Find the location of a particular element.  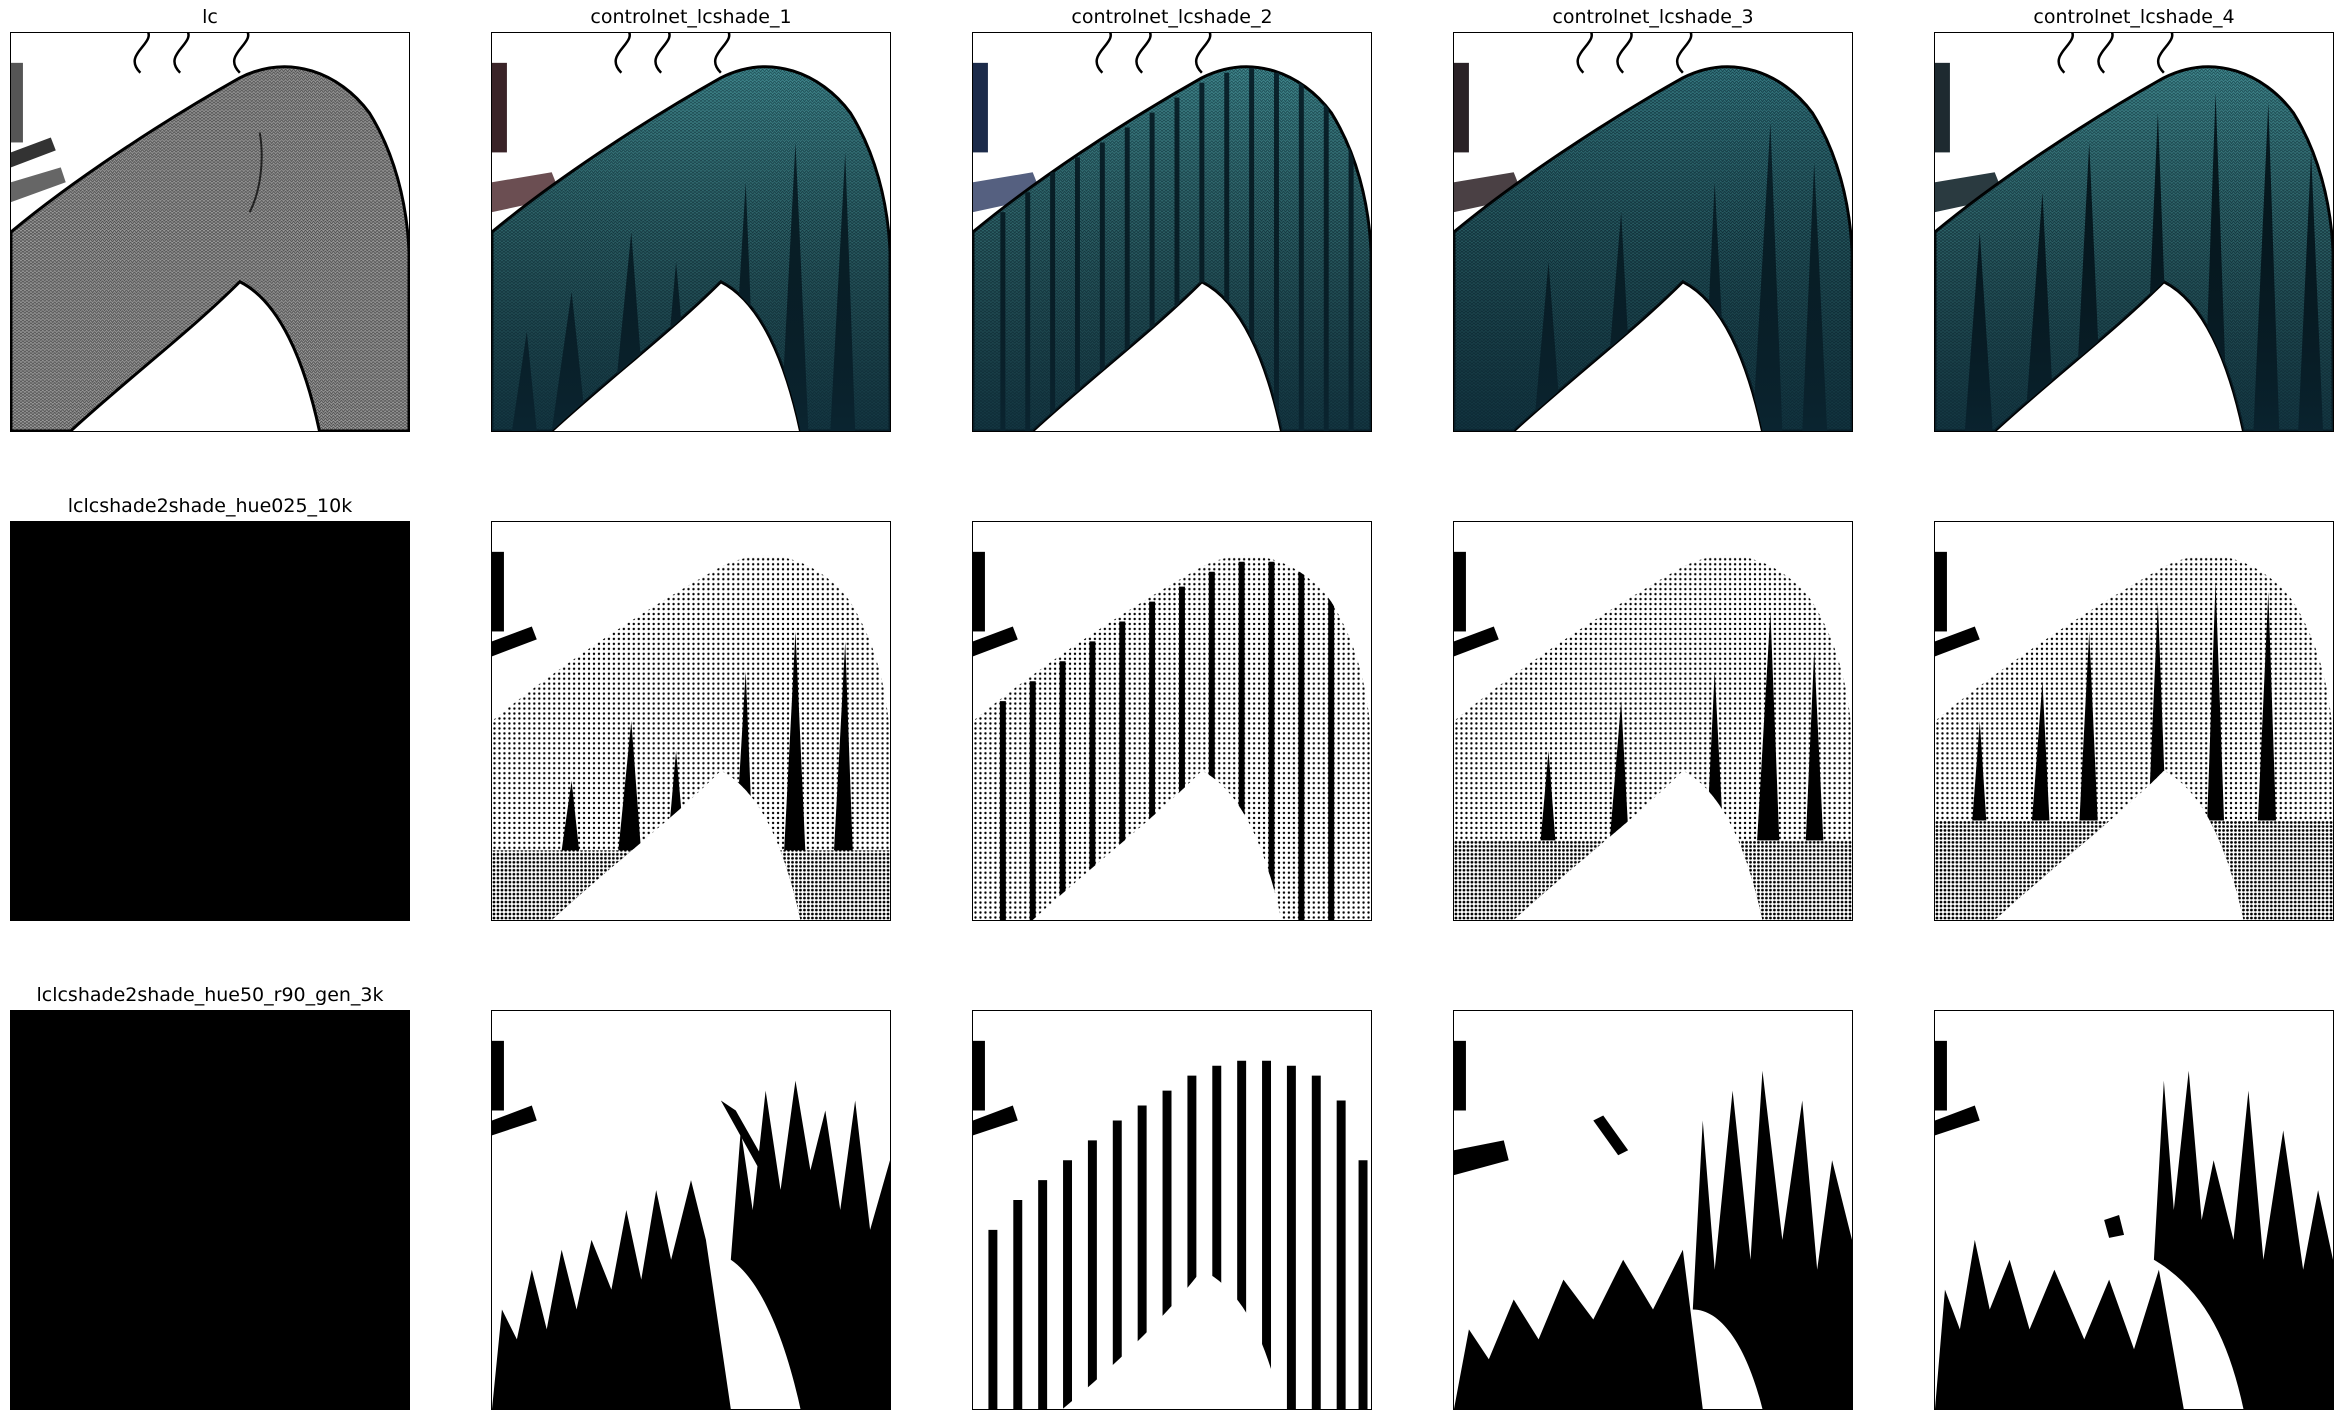

panel-hue50-r90-gen-3k-empty is located at coordinates (210, 1210).